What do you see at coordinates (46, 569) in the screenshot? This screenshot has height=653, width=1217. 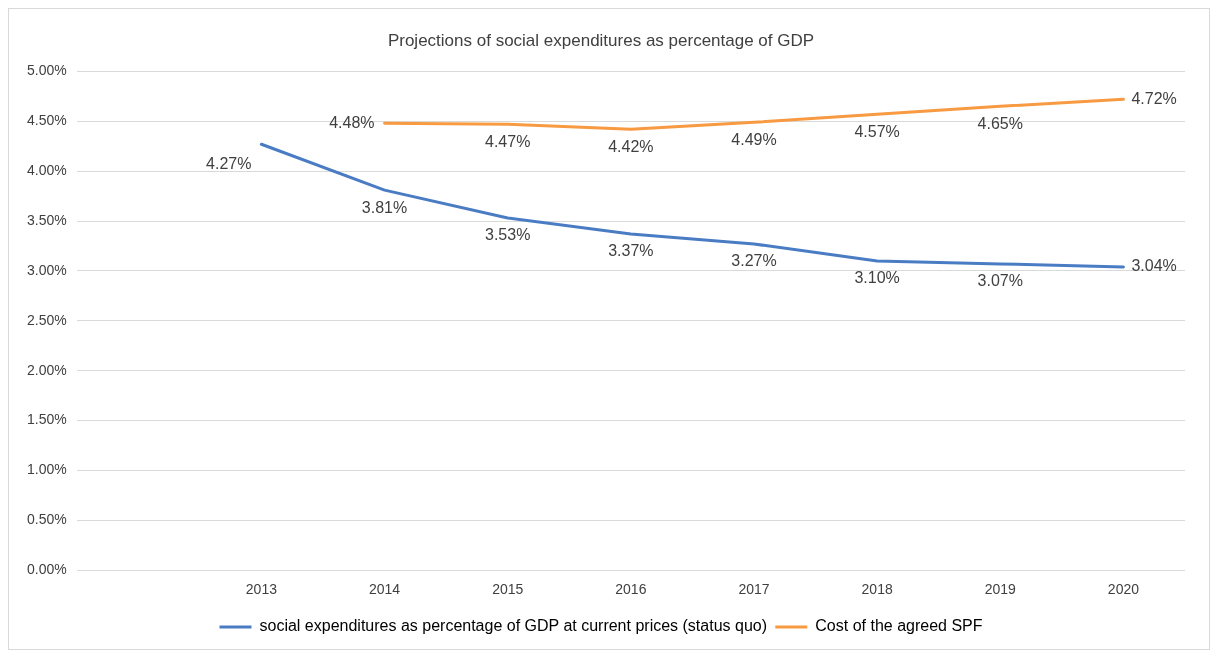 I see `y-tick-label: 0.00%` at bounding box center [46, 569].